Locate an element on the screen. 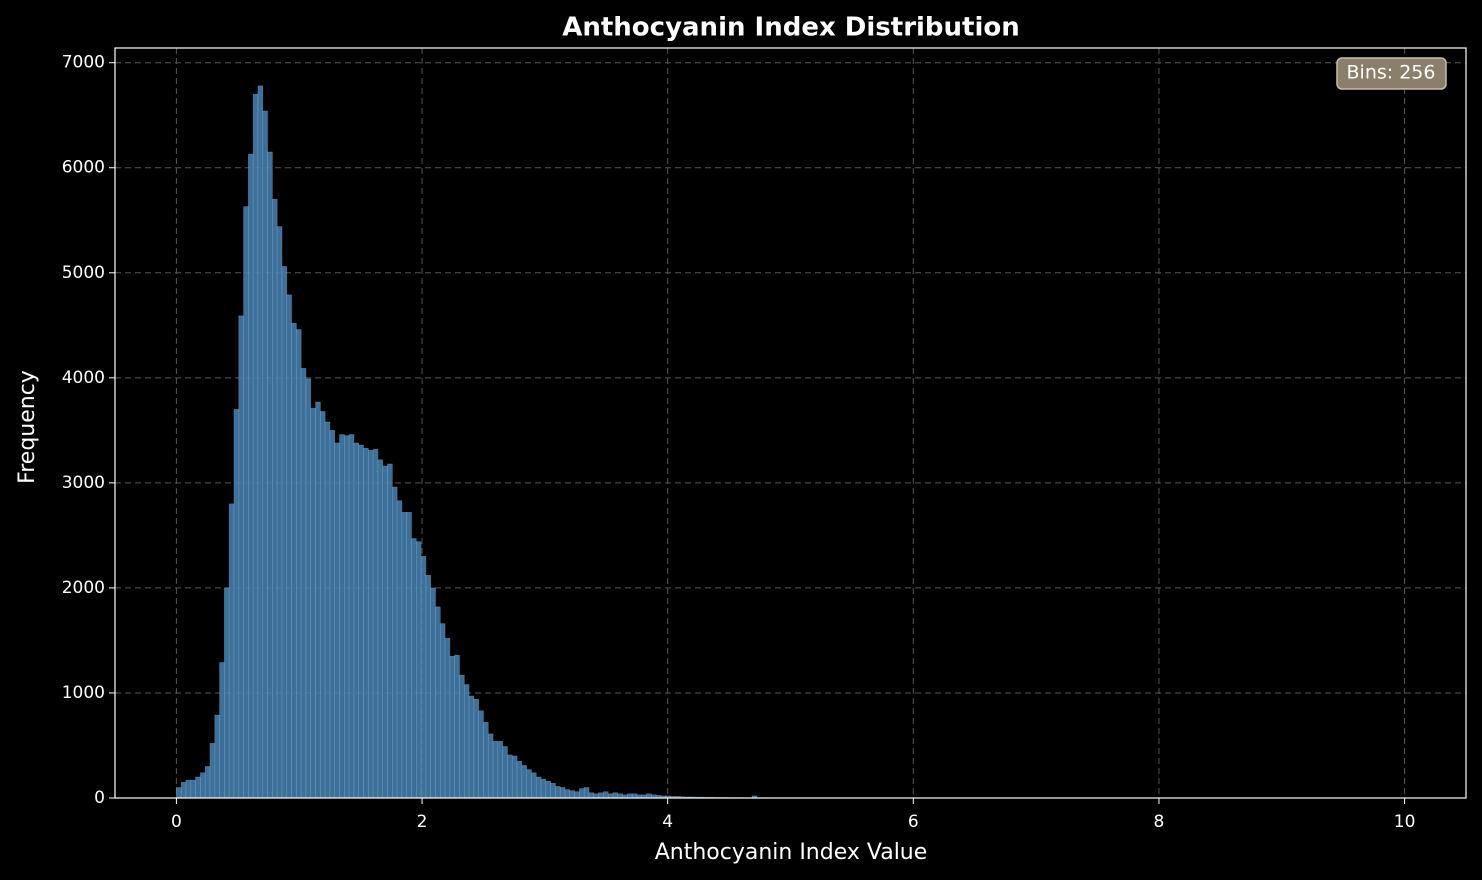  x-tick-label: 10 is located at coordinates (1405, 822).